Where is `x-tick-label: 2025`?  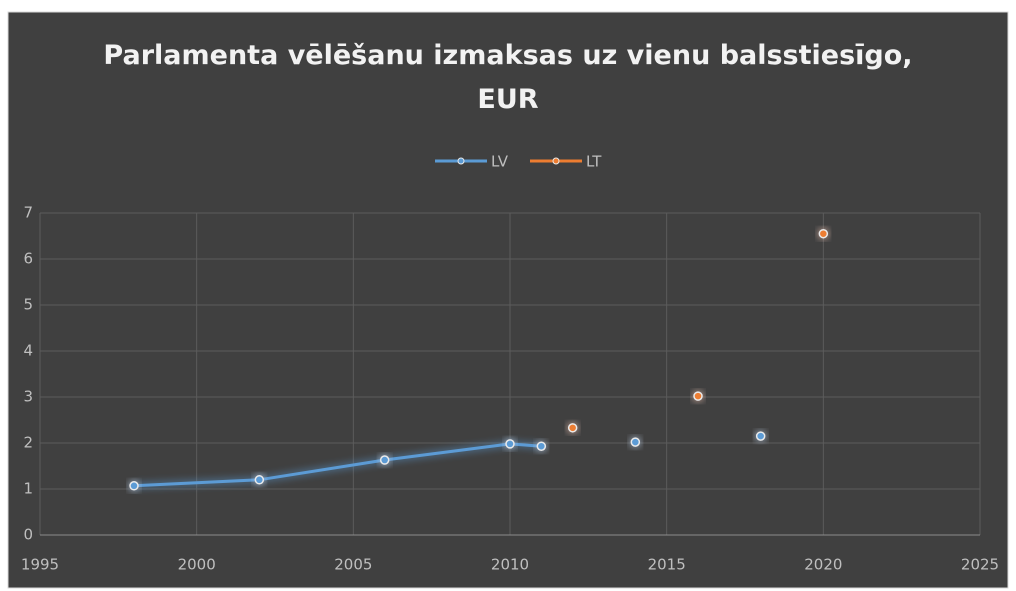
x-tick-label: 2025 is located at coordinates (980, 565).